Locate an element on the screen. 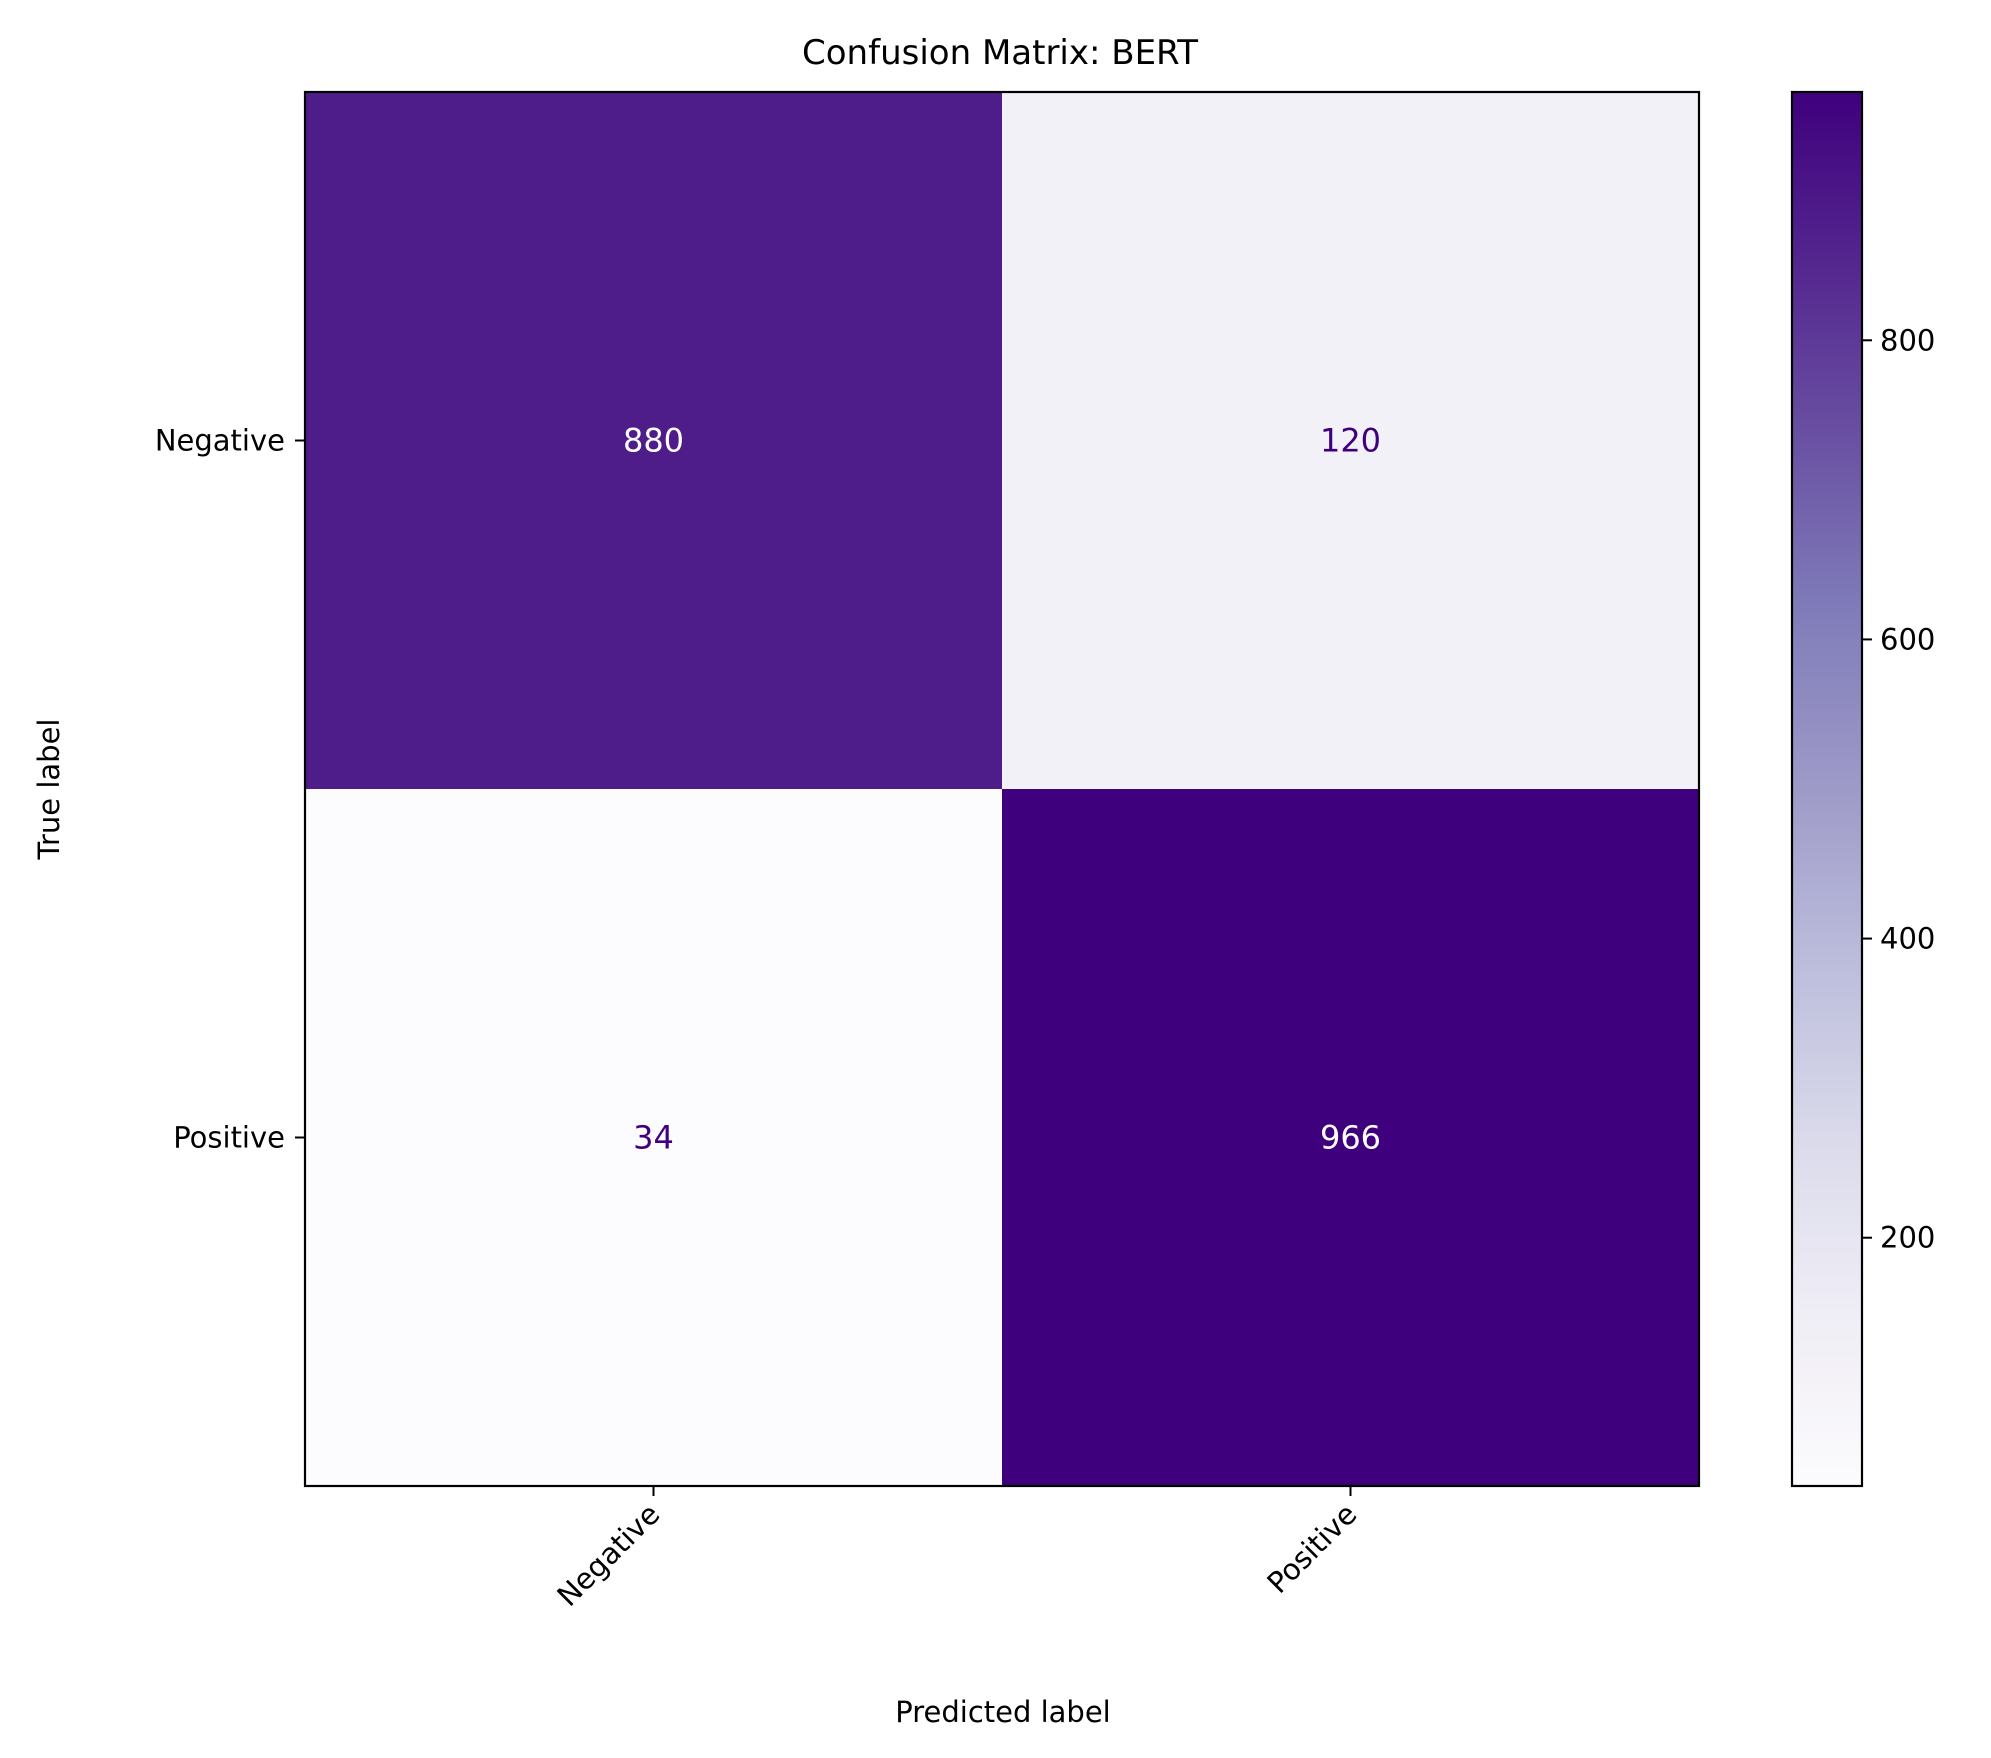  chart-title: Confusion Matrix: BERT is located at coordinates (1000, 53).